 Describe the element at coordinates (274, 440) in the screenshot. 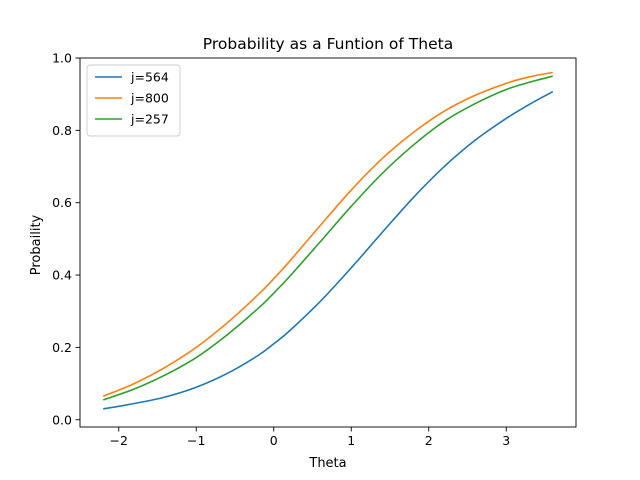

I see `x-tick-label: 0` at that location.